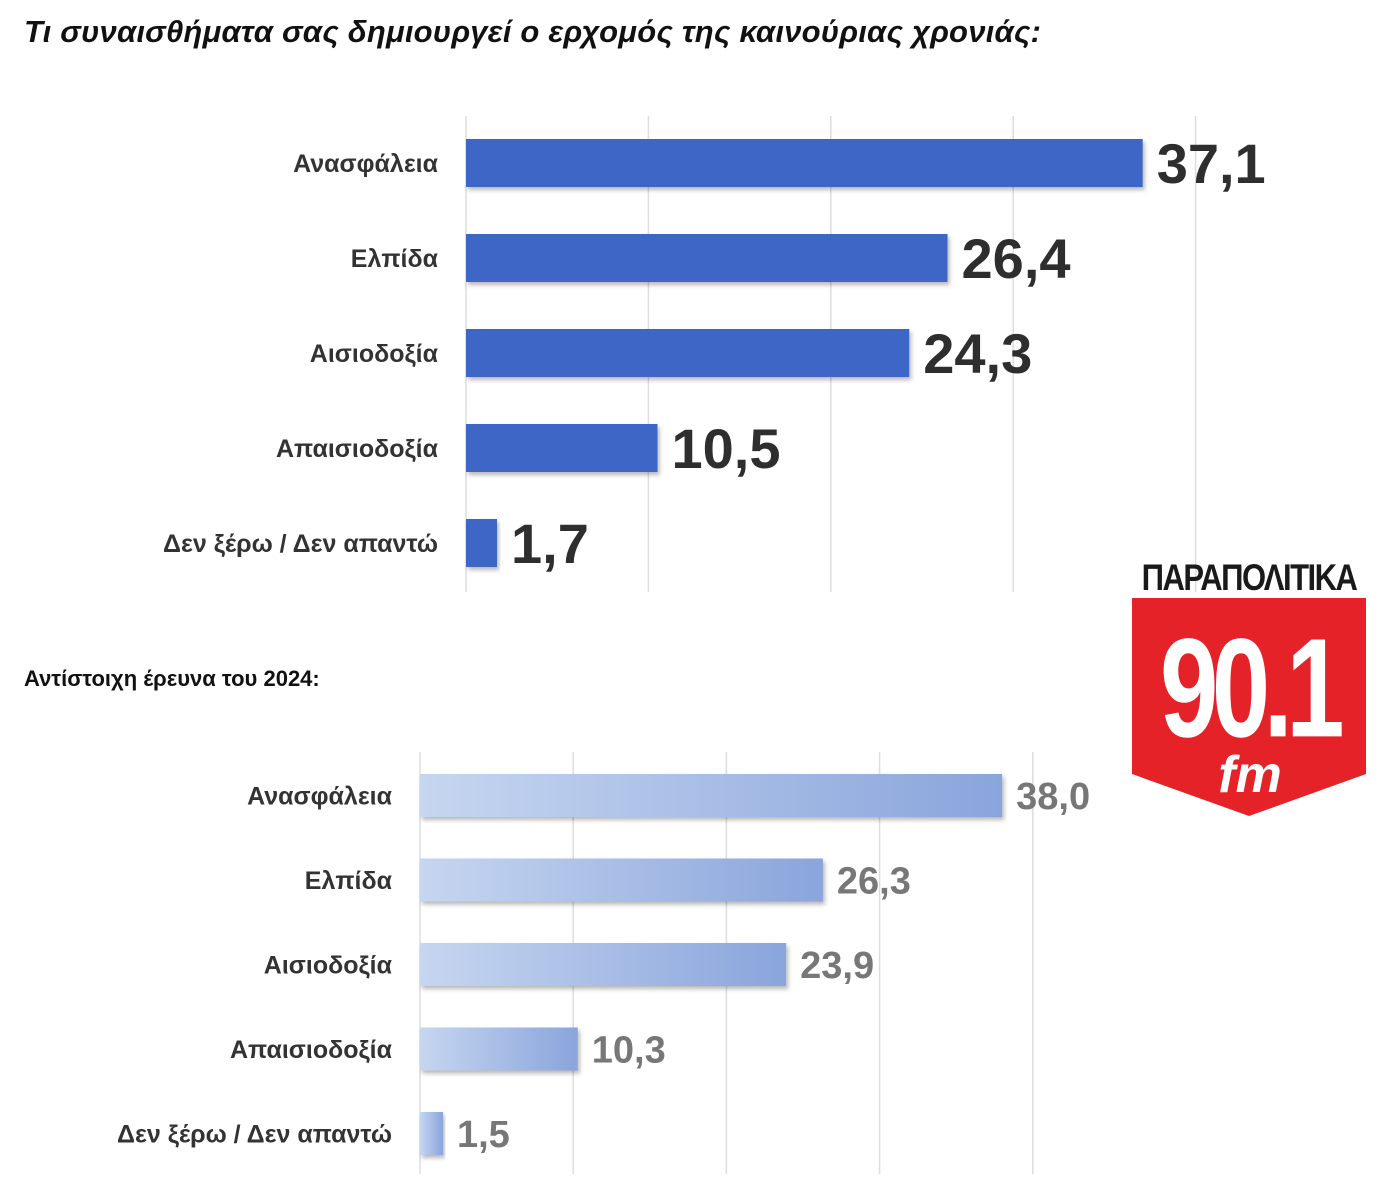  Describe the element at coordinates (837, 966) in the screenshot. I see `value-label: 23,9` at that location.